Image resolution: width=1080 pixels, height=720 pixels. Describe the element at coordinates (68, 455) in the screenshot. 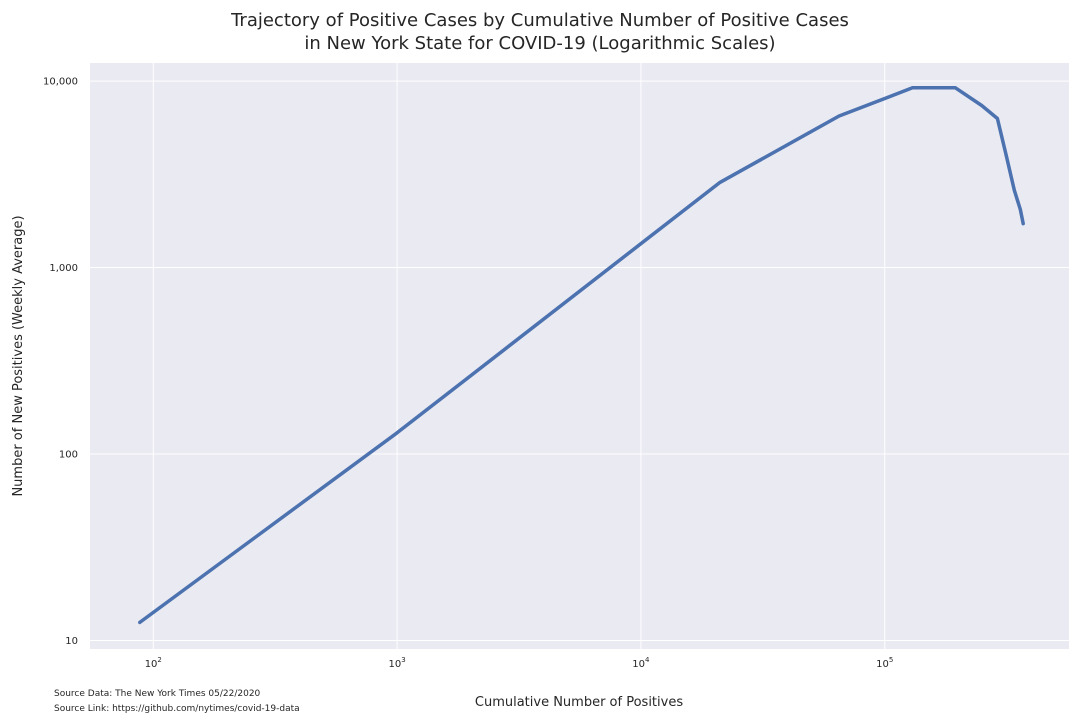

I see `y-tick-label: 100` at that location.